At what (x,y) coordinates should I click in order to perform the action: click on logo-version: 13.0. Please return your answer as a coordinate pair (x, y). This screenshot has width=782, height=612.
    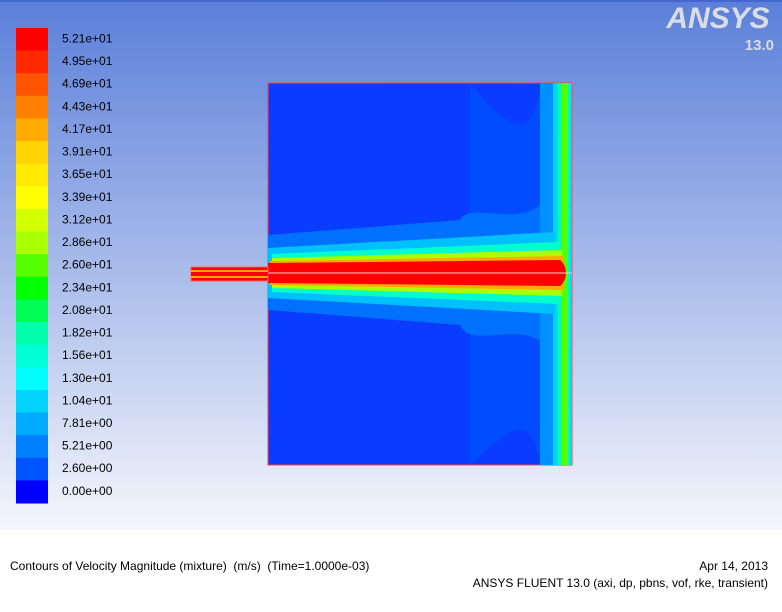
    Looking at the image, I should click on (759, 45).